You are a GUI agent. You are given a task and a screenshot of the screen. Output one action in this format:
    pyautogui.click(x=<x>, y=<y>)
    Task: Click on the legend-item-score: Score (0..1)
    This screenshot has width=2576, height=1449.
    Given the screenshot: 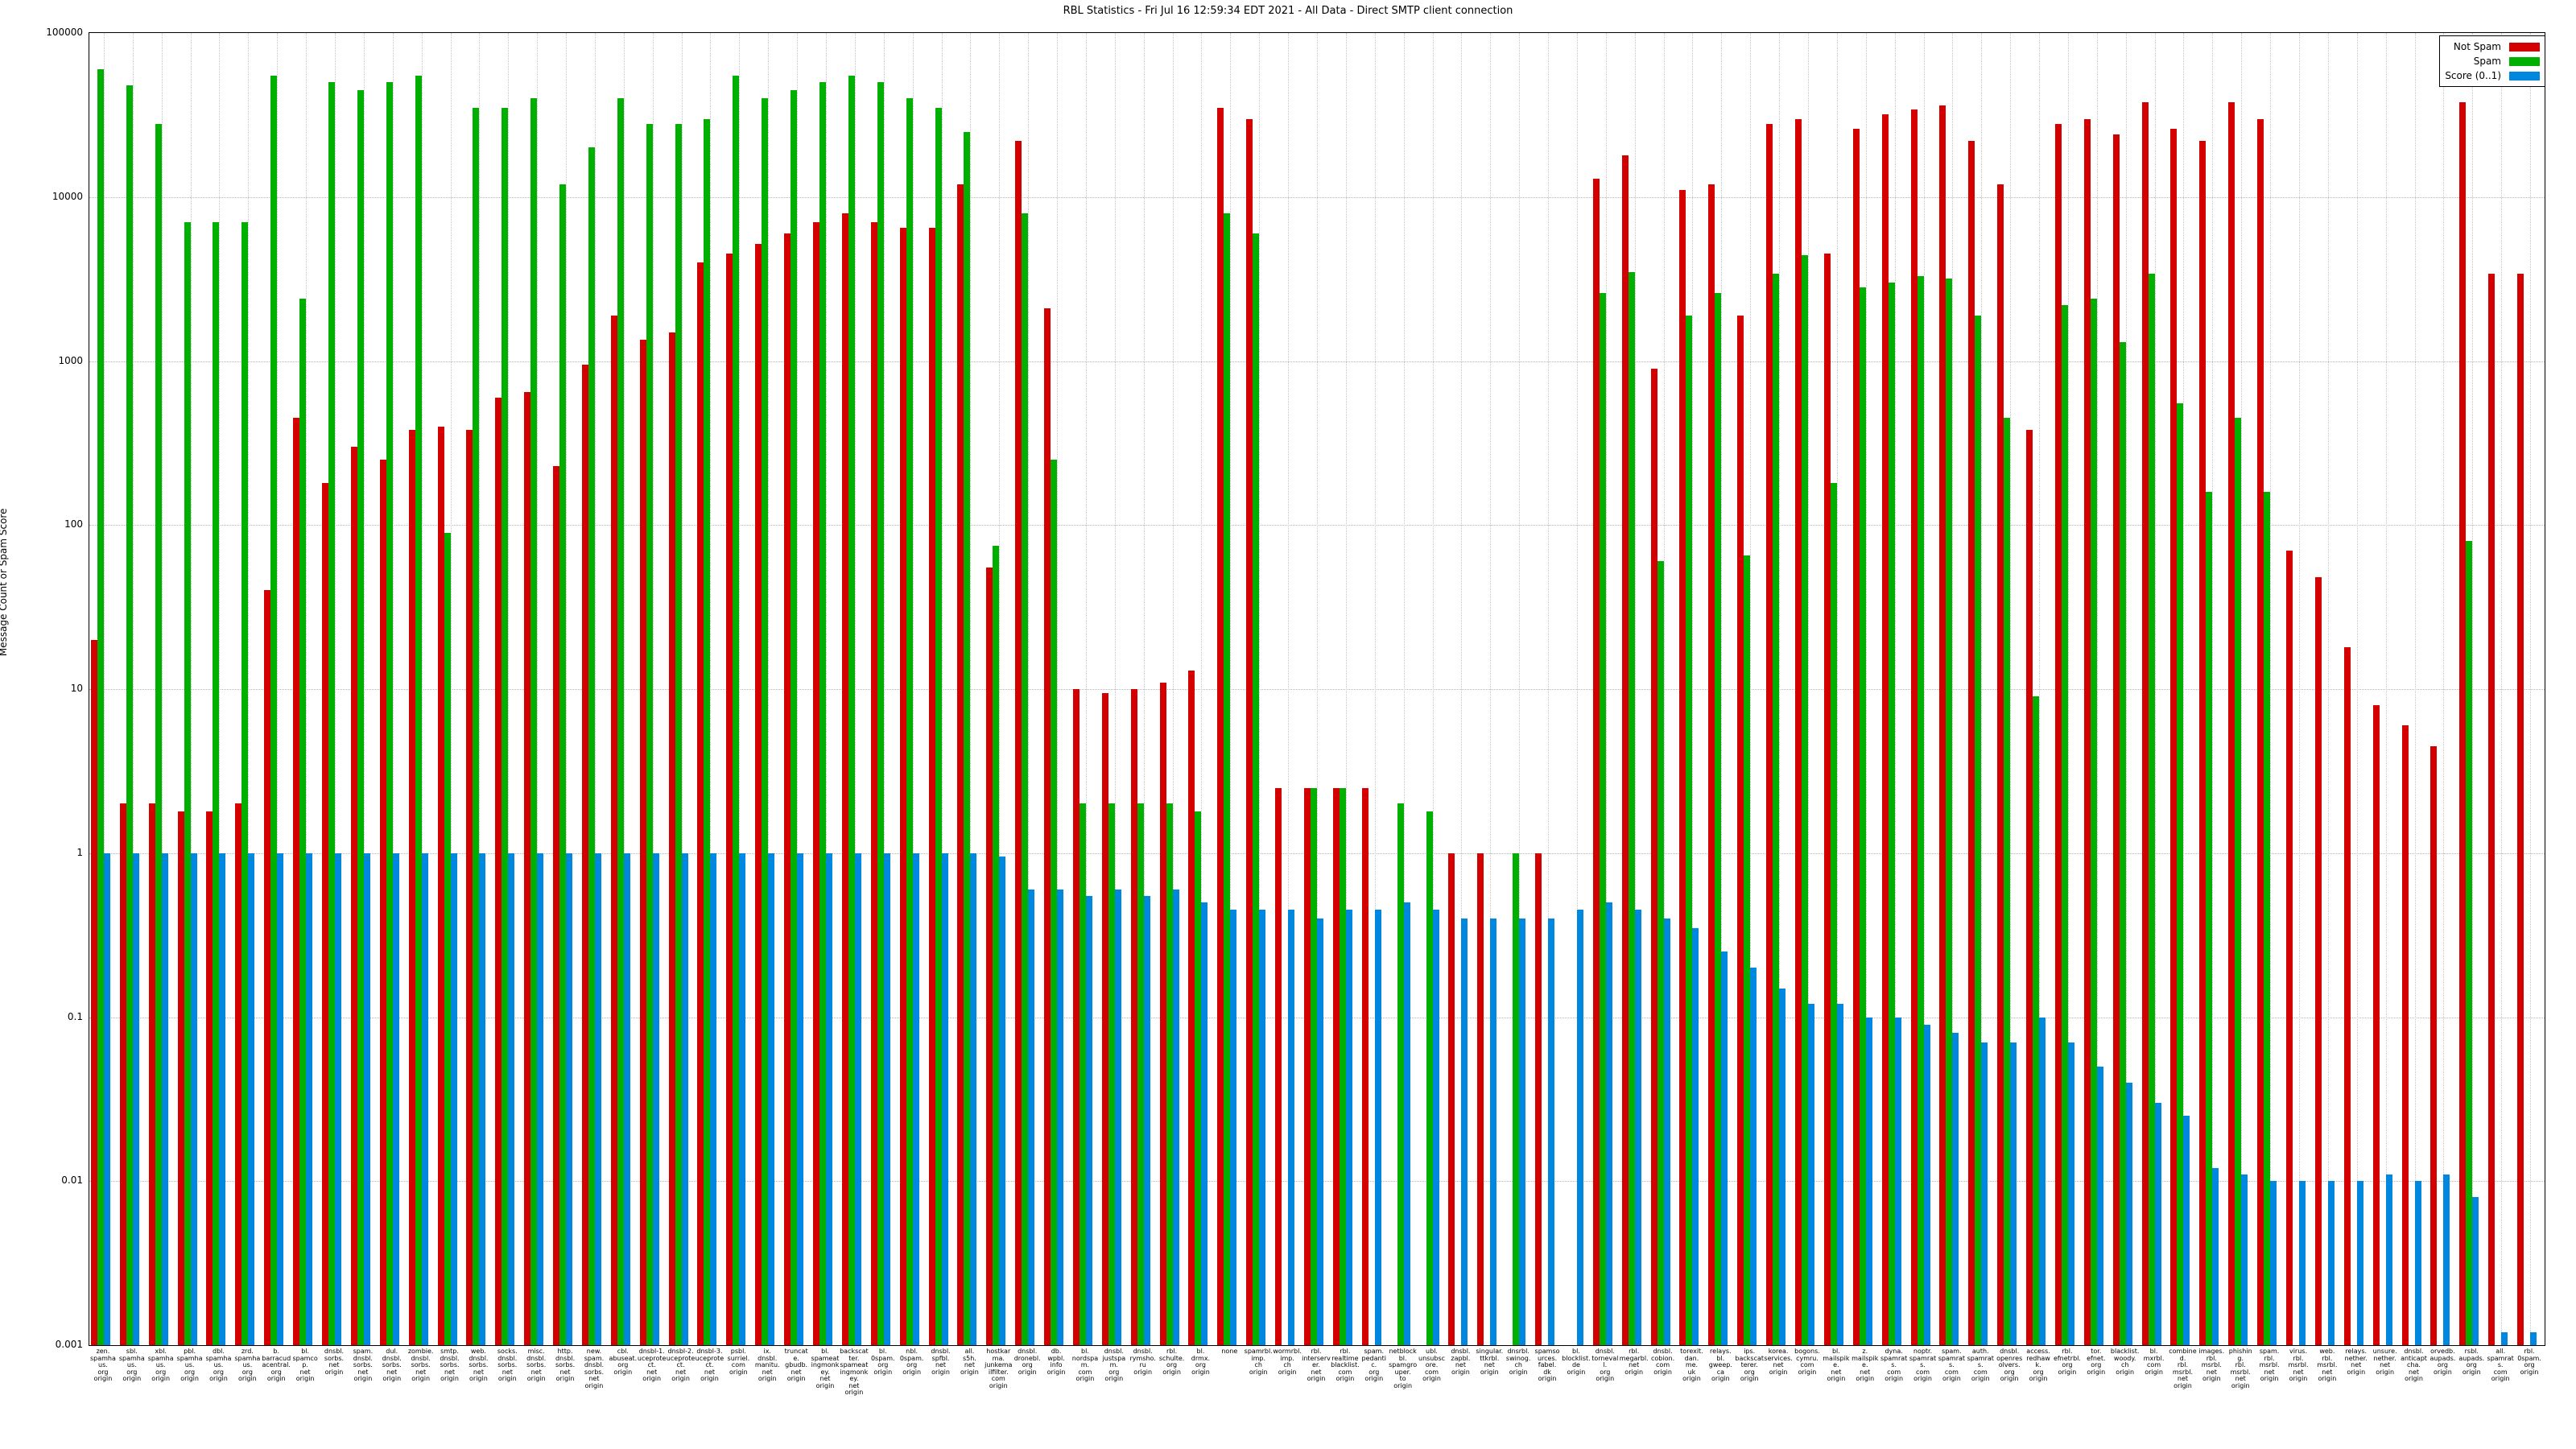 What is the action you would take?
    pyautogui.click(x=2492, y=75)
    